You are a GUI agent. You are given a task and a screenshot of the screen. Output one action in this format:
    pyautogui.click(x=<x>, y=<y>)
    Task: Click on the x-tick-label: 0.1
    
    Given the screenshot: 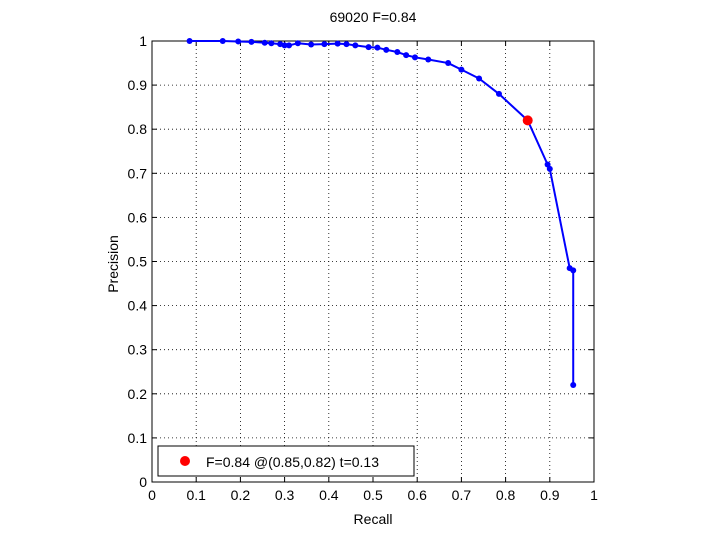 What is the action you would take?
    pyautogui.click(x=196, y=495)
    